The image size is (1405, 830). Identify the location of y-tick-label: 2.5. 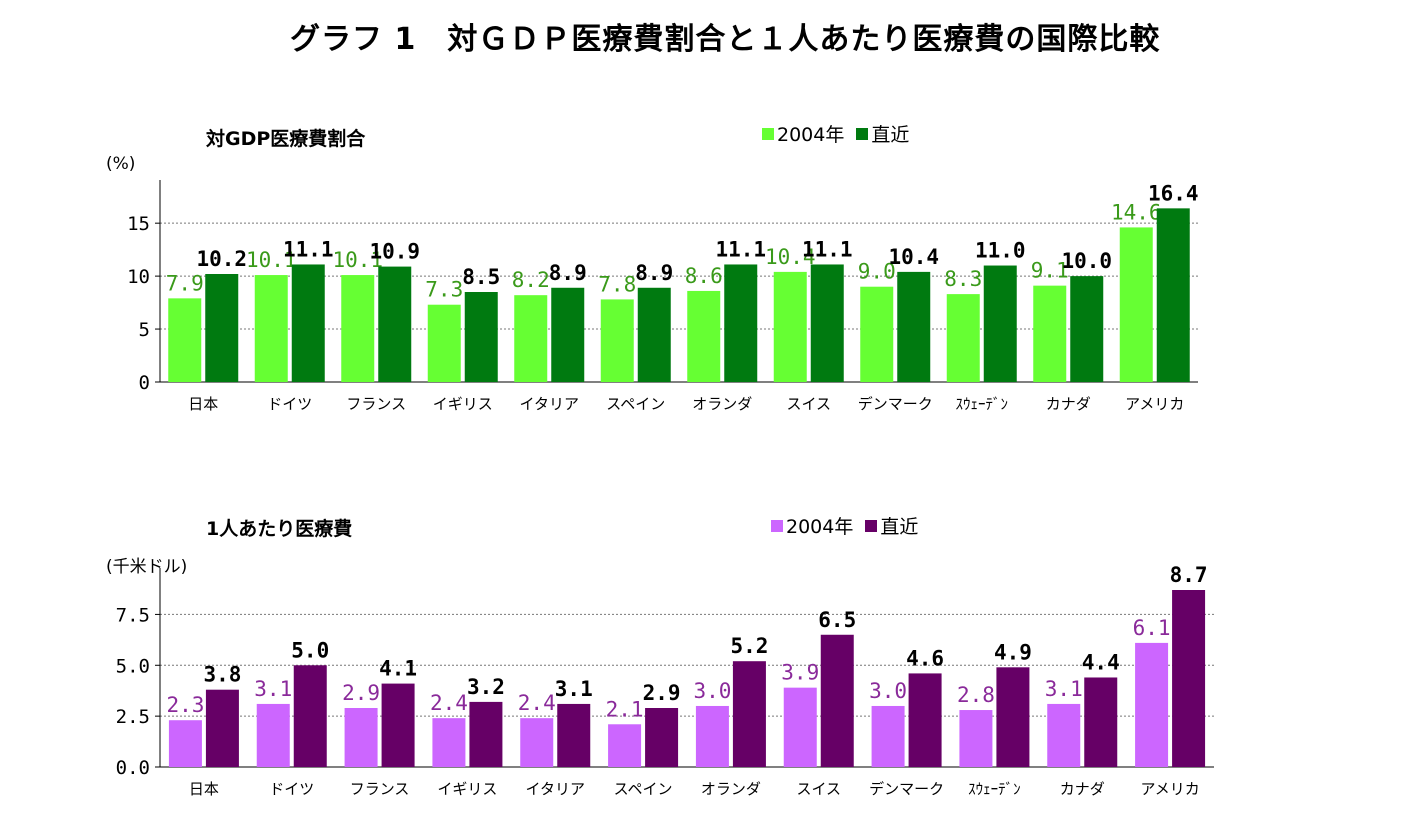
(133, 717).